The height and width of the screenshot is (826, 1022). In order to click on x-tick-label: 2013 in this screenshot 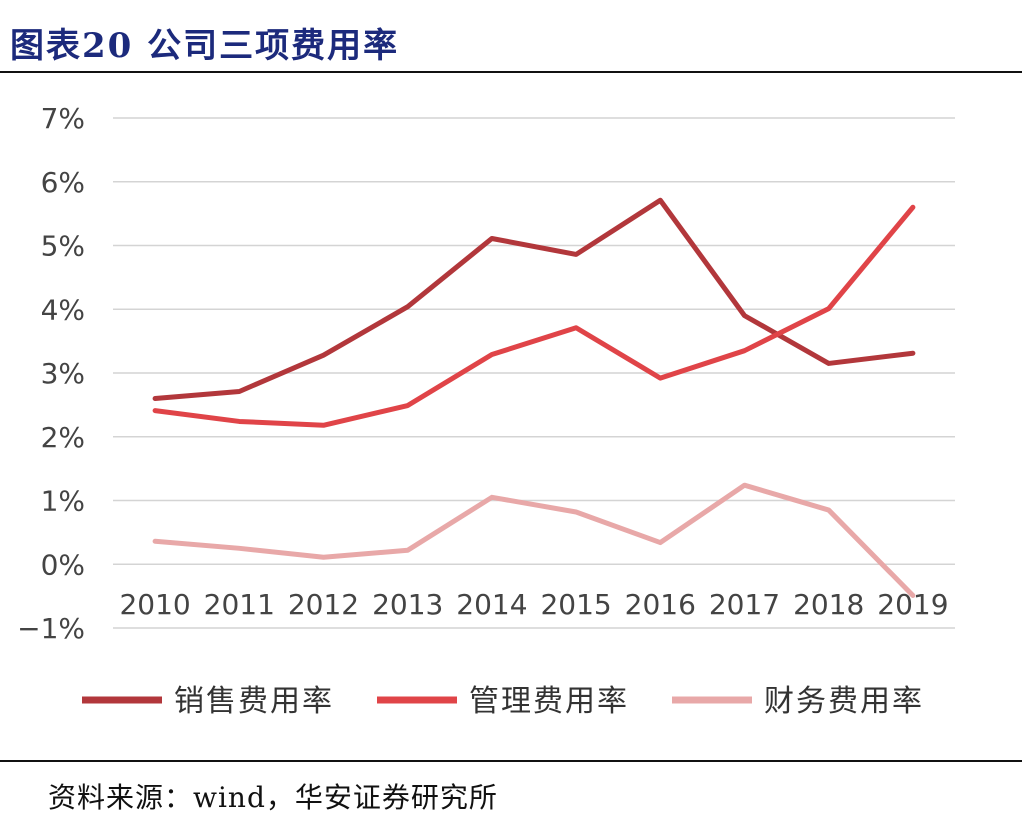, I will do `click(407, 604)`.